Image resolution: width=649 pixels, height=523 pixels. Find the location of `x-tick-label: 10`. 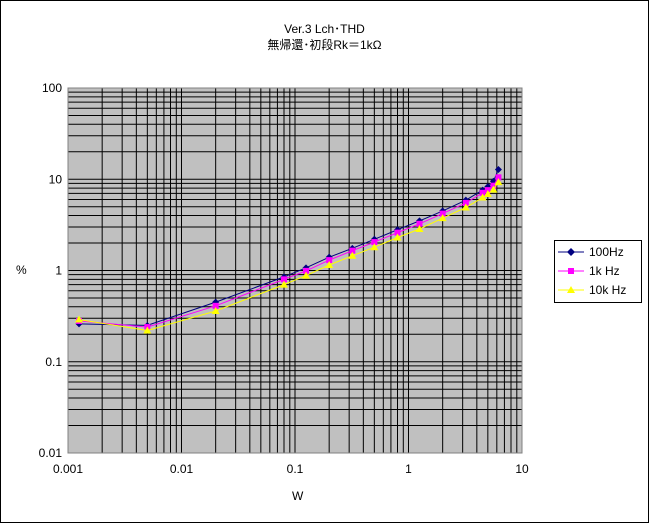

x-tick-label: 10 is located at coordinates (522, 469).